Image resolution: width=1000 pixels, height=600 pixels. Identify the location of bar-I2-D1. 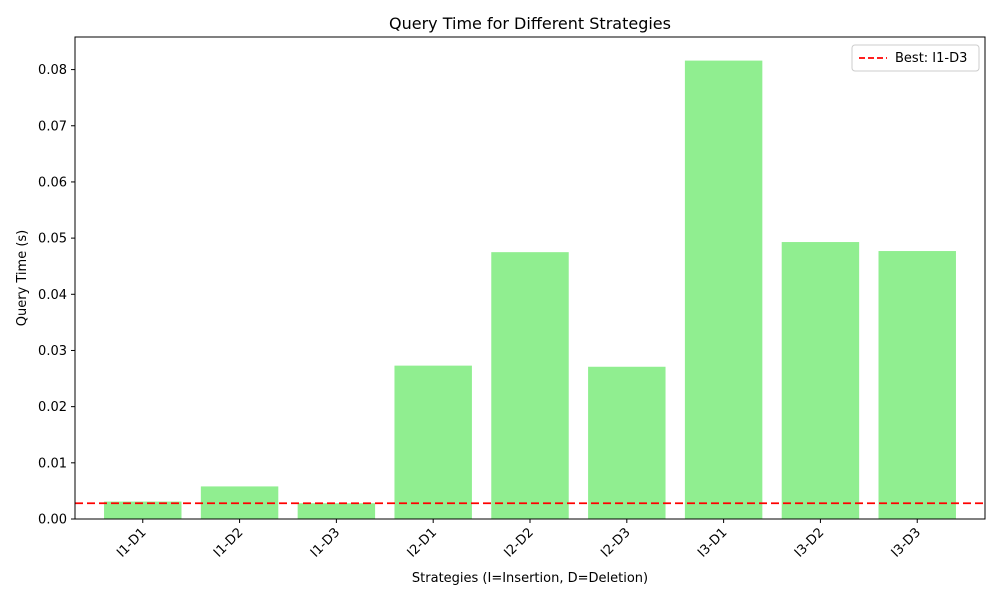
(433, 442).